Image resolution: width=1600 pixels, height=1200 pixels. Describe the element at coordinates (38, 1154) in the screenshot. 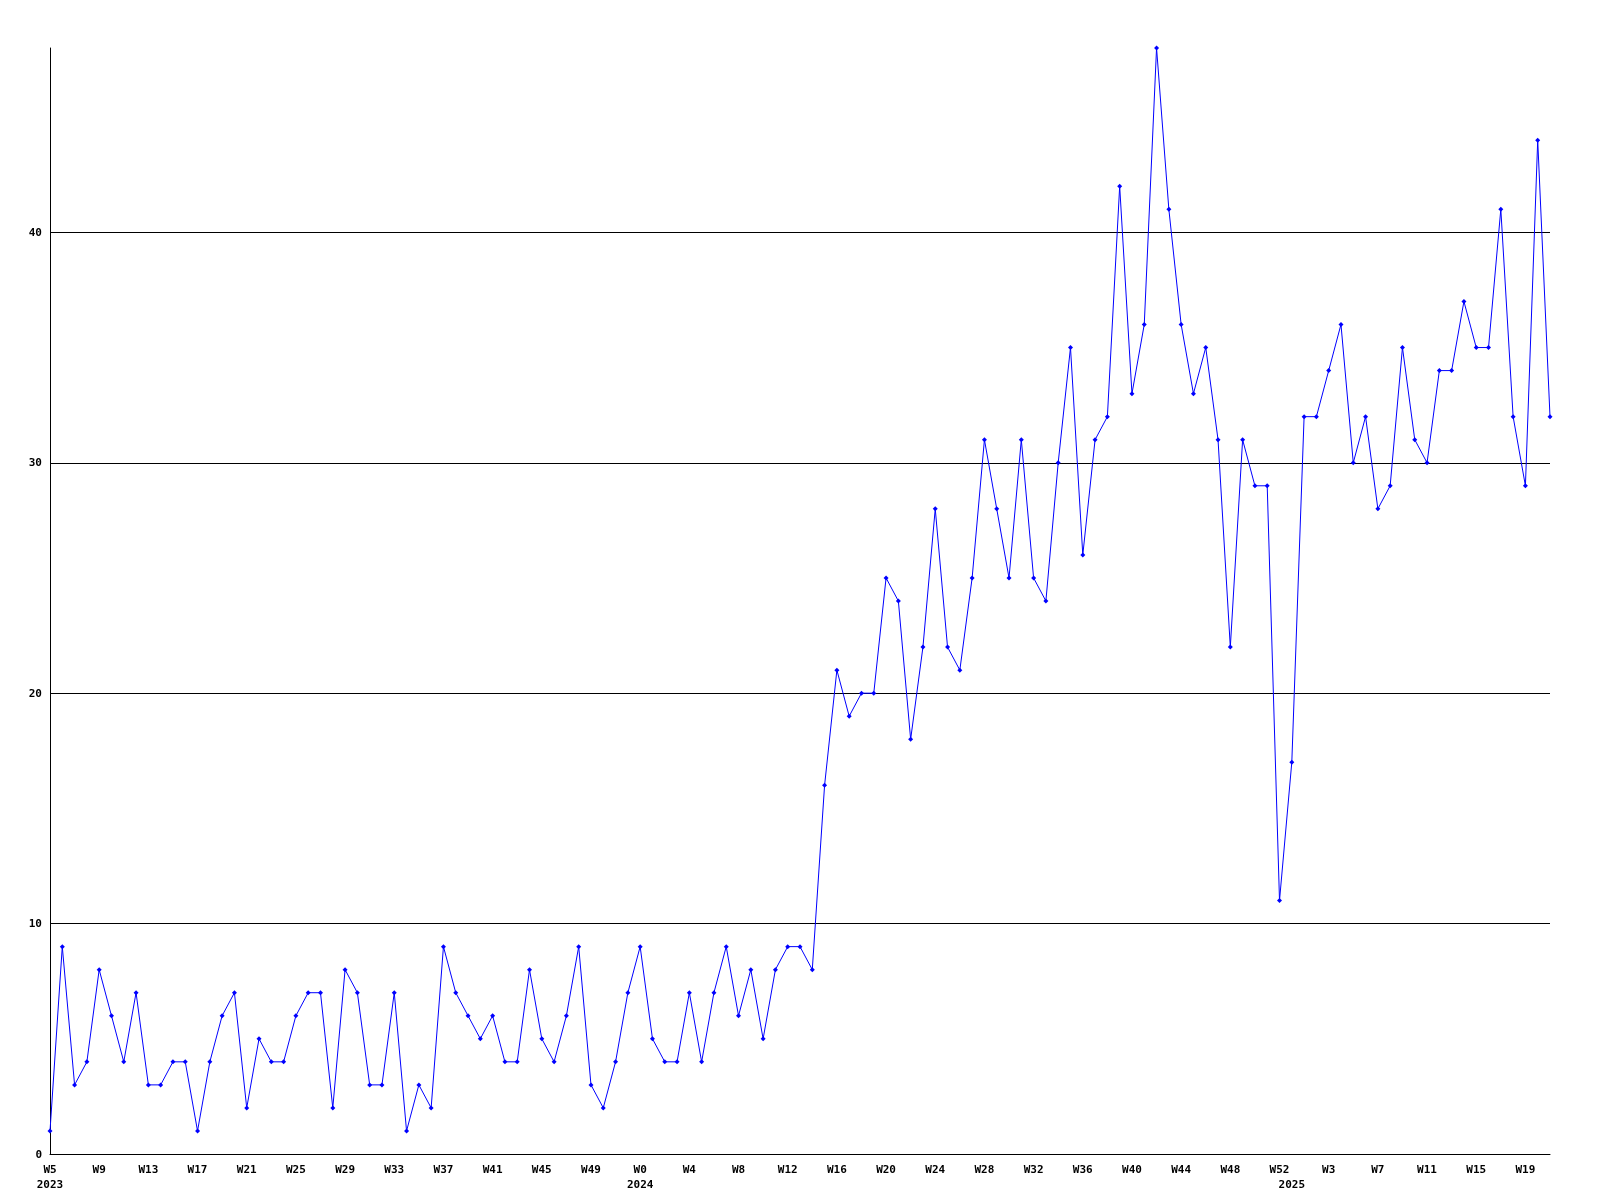

I see `y-tick-label: 0` at that location.